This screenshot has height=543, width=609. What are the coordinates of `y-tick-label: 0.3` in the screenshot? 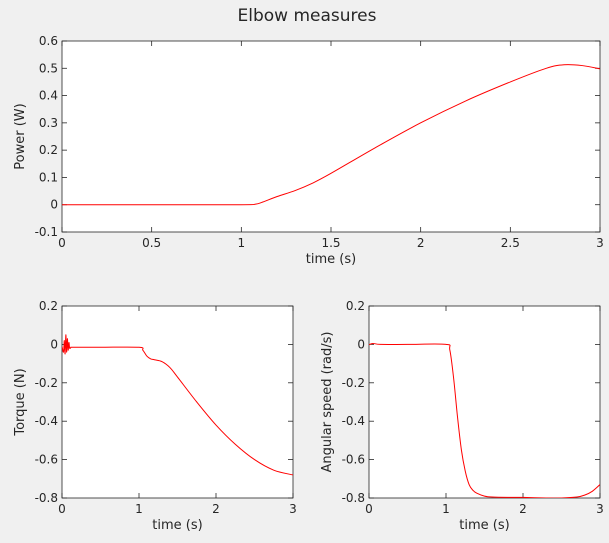 It's located at (48, 123).